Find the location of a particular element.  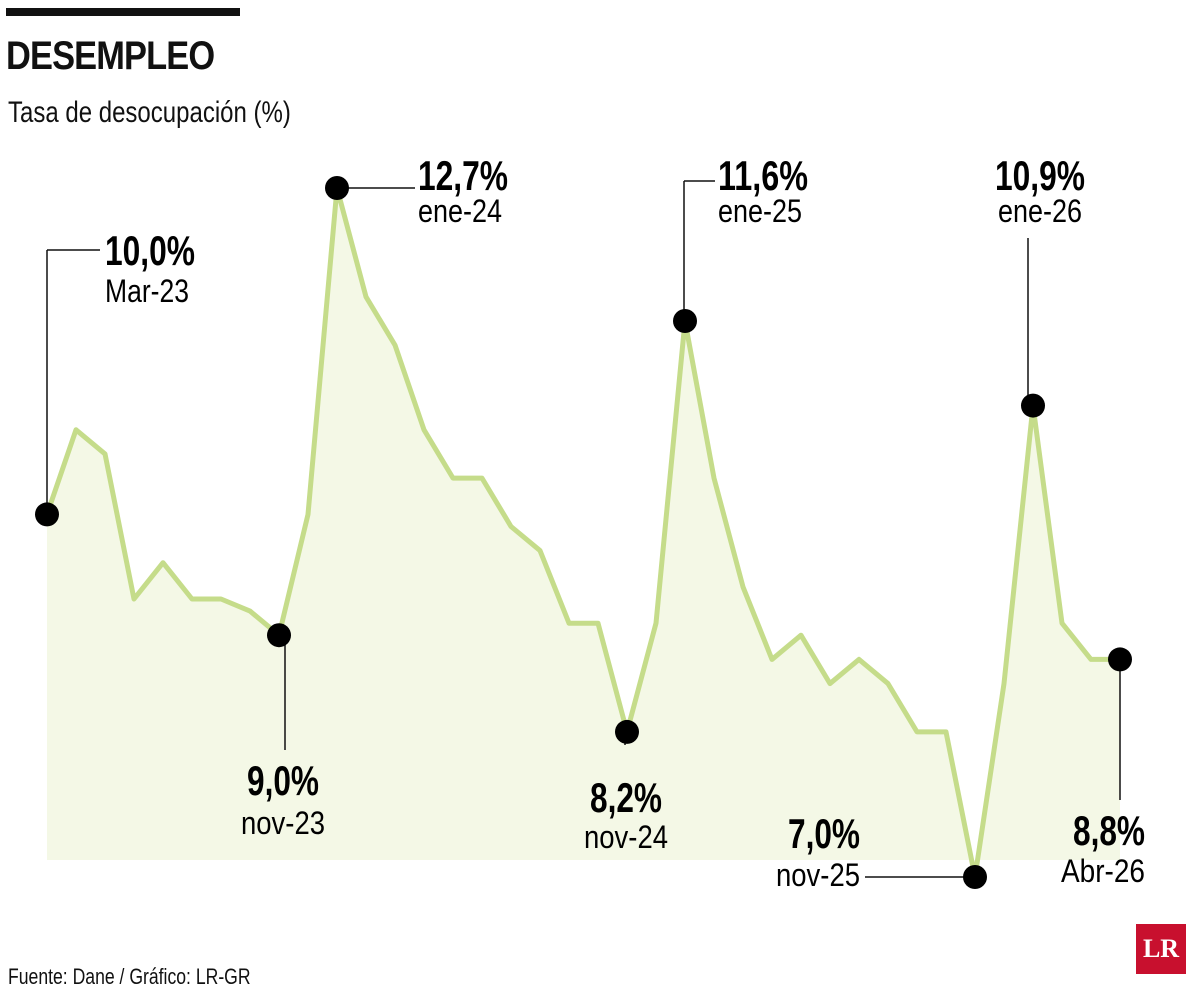

date-label: nov-23 is located at coordinates (283, 823).